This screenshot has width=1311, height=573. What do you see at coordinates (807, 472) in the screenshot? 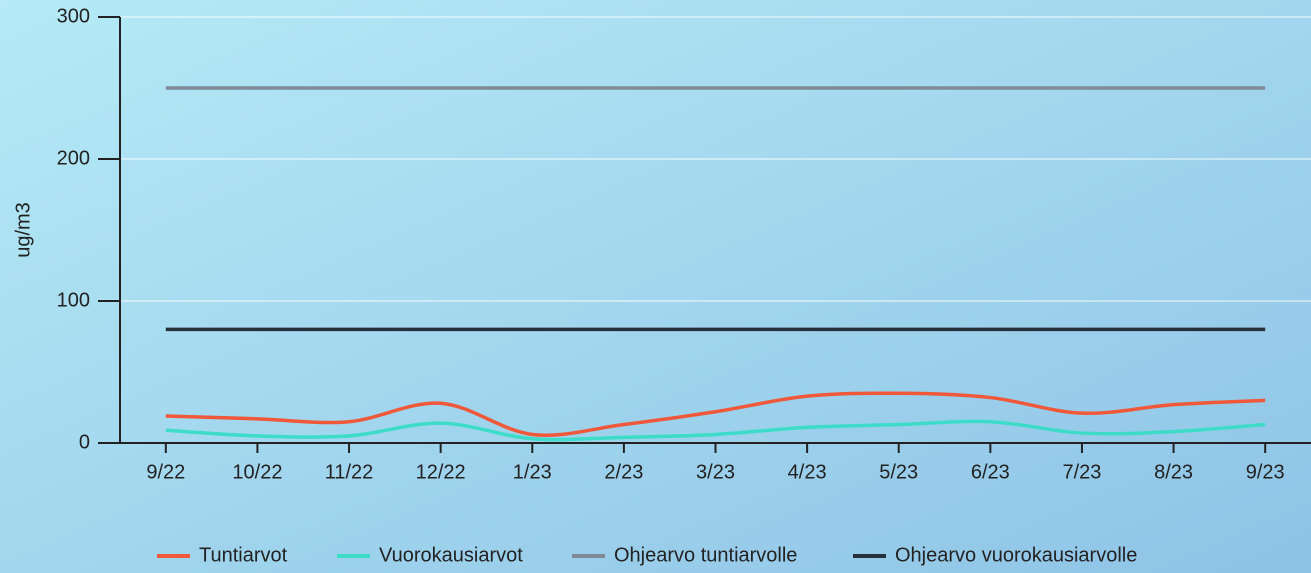
I see `x-tick-label: 4/23` at bounding box center [807, 472].